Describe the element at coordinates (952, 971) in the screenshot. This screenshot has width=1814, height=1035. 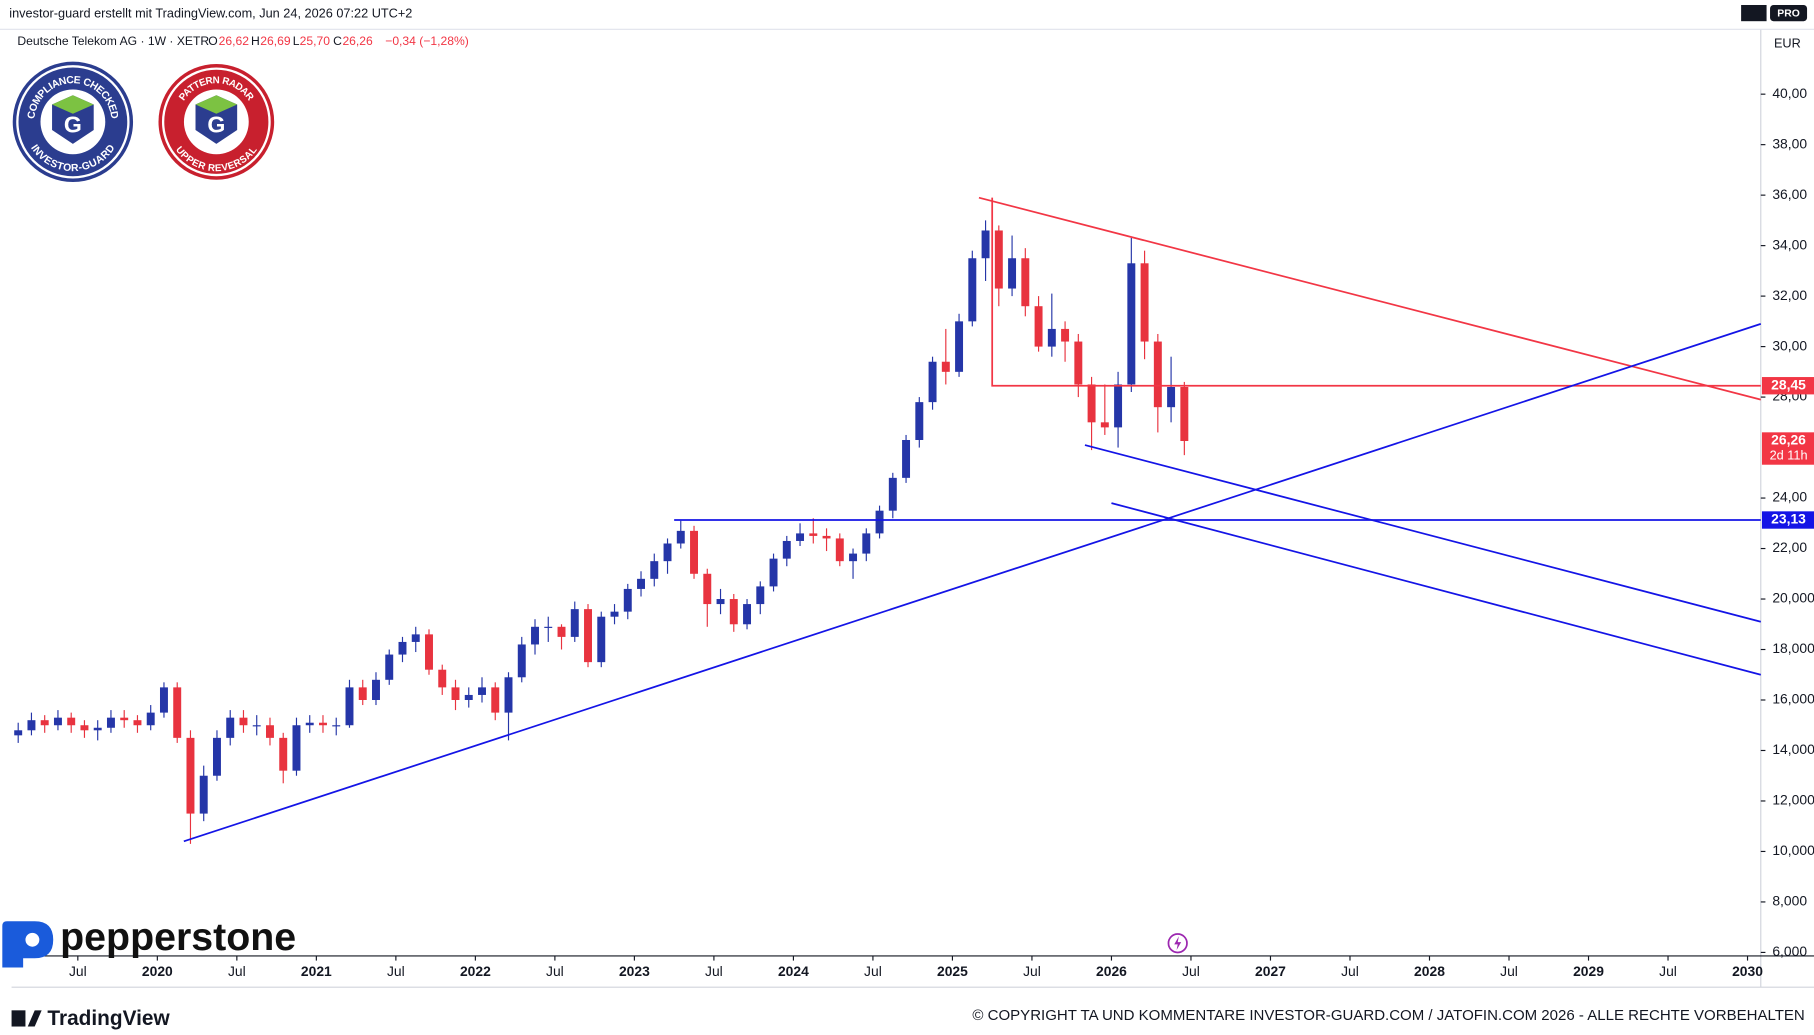
I see `x-tick-label: 2025` at that location.